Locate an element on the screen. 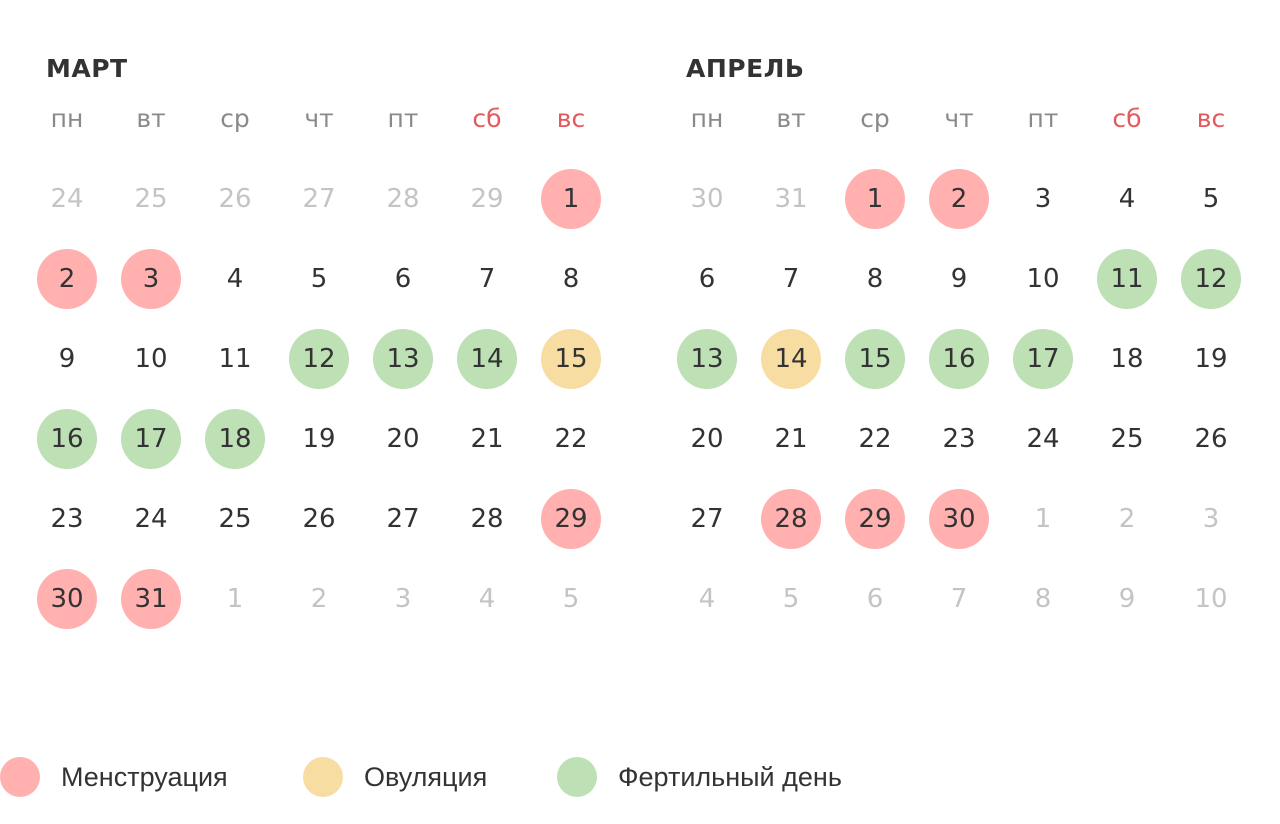 The width and height of the screenshot is (1280, 824). weekday-label: вс is located at coordinates (1211, 118).